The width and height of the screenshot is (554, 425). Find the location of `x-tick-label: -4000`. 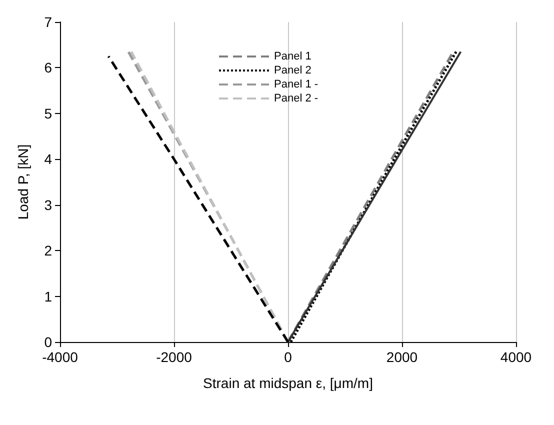

x-tick-label: -4000 is located at coordinates (60, 357).